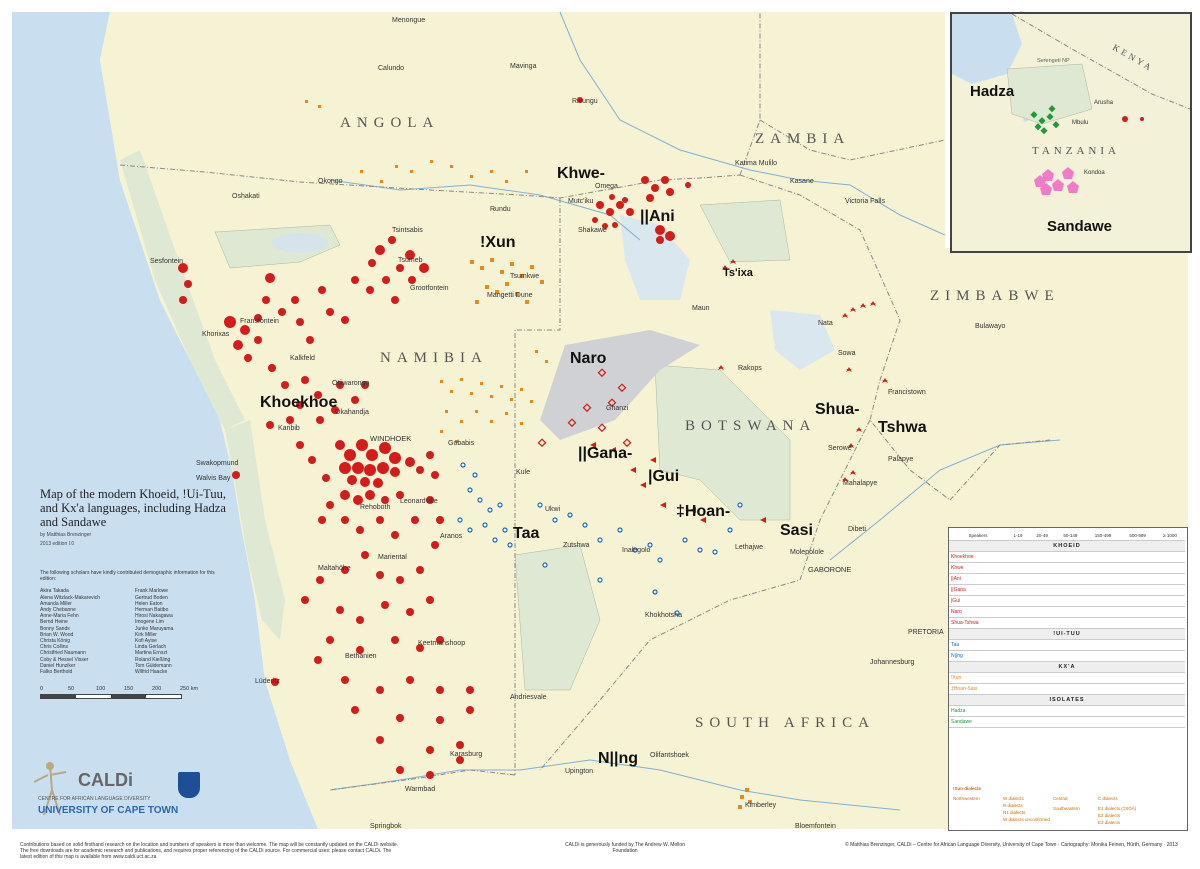 The height and width of the screenshot is (869, 1200). I want to click on ngorongoro-park, so click(1049, 94).